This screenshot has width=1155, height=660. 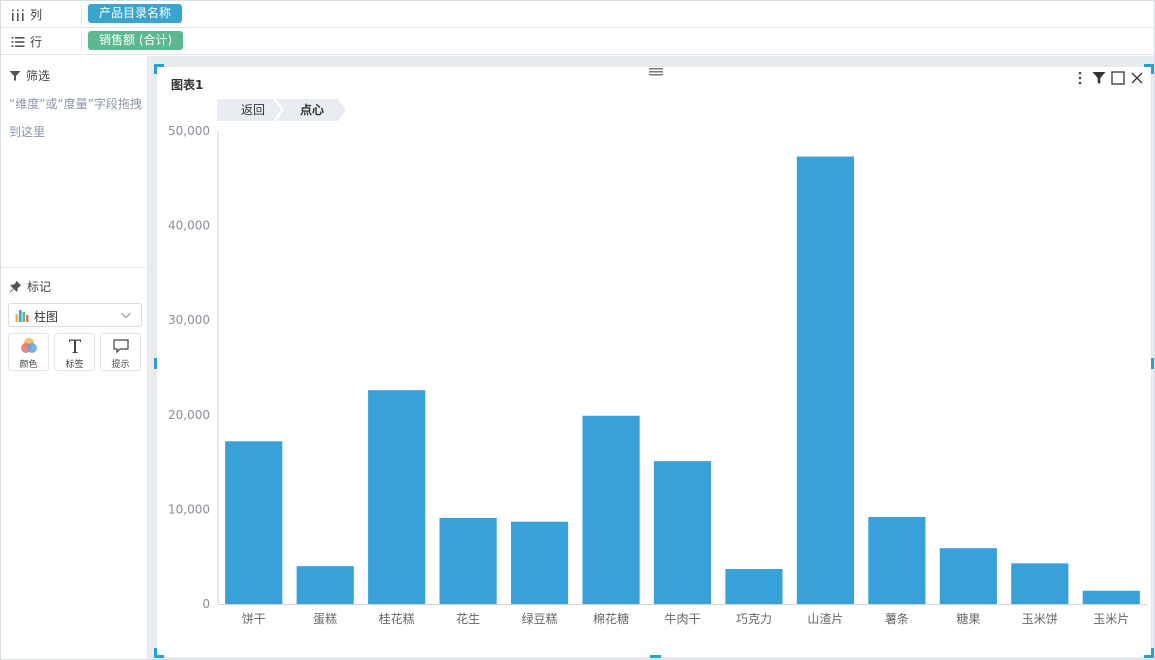 I want to click on measure-pill-sales-sum: 销售额 (合计), so click(x=136, y=40).